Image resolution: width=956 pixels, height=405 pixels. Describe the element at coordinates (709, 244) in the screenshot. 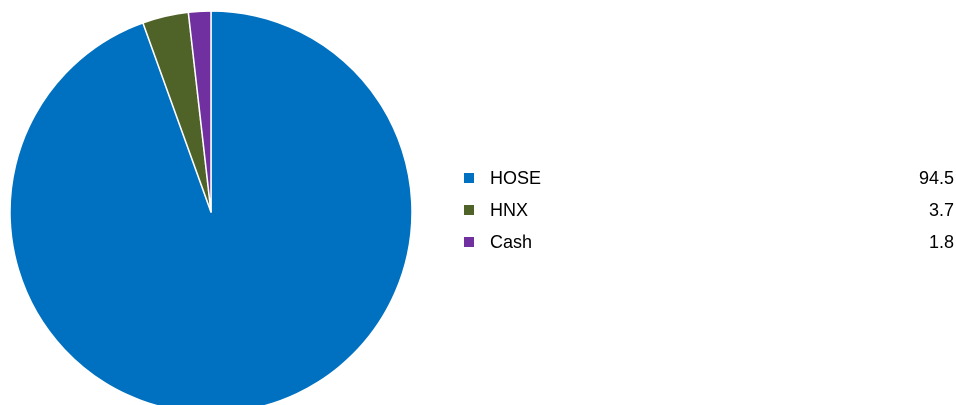

I see `legend-item-cash: Cash 1.8` at that location.